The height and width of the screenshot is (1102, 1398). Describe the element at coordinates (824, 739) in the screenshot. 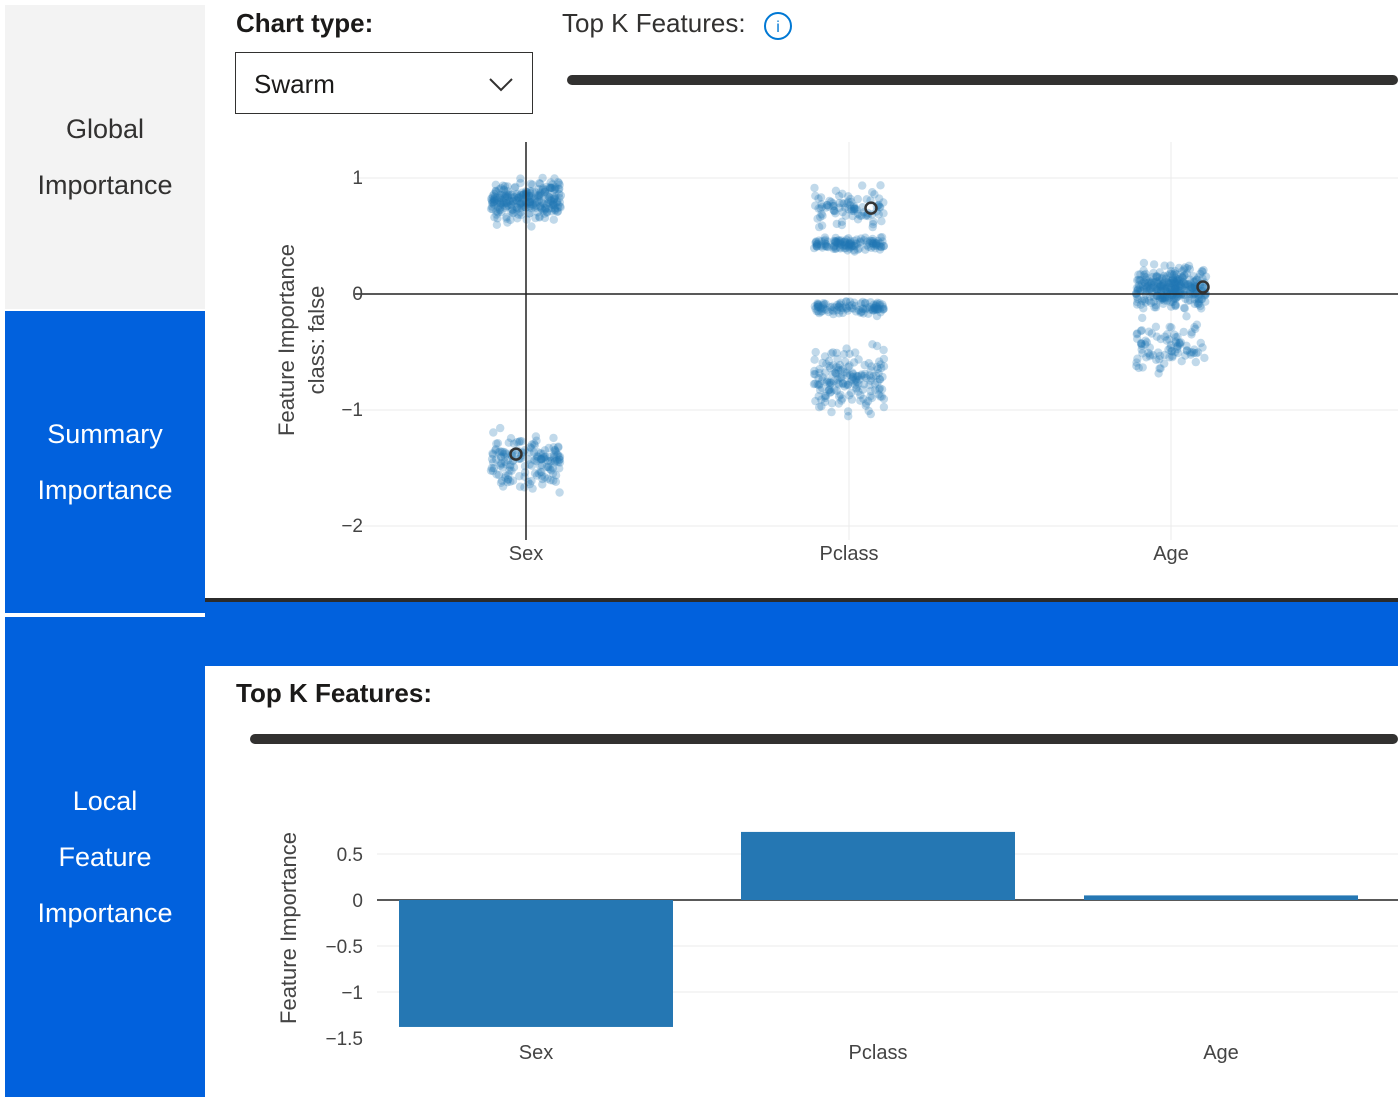

I see `local-top-k-slider` at that location.